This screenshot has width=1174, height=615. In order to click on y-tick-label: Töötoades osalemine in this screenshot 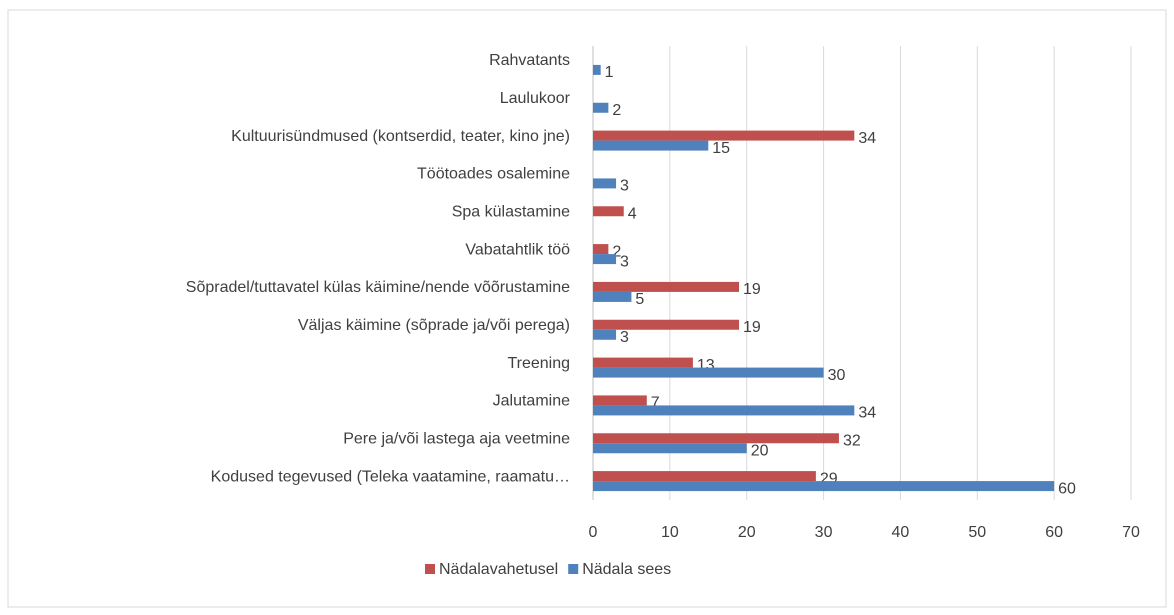, I will do `click(493, 174)`.